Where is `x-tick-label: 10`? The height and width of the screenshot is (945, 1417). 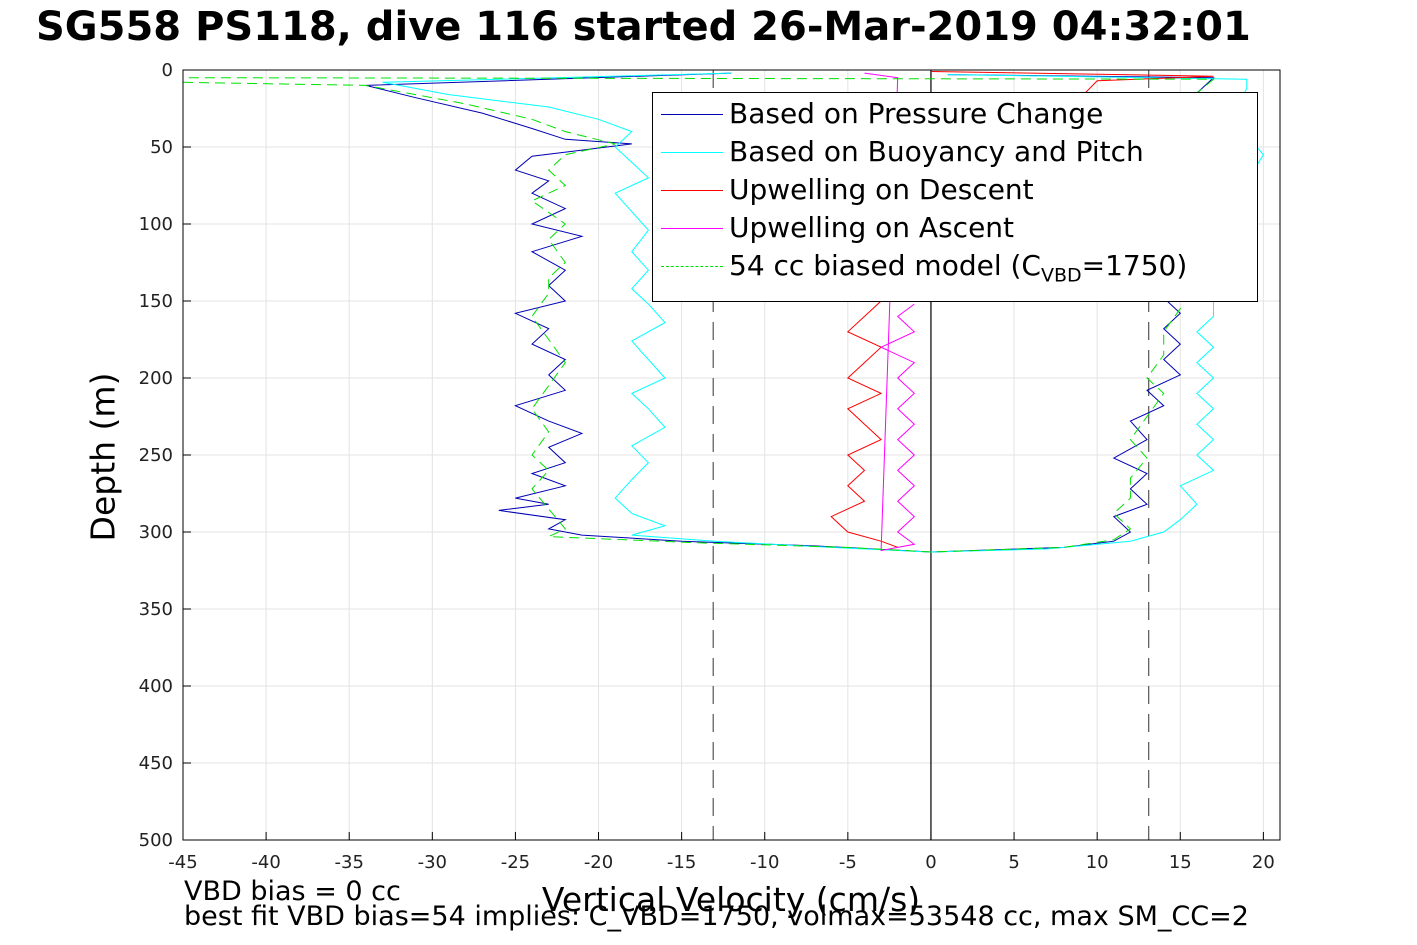 x-tick-label: 10 is located at coordinates (1097, 862).